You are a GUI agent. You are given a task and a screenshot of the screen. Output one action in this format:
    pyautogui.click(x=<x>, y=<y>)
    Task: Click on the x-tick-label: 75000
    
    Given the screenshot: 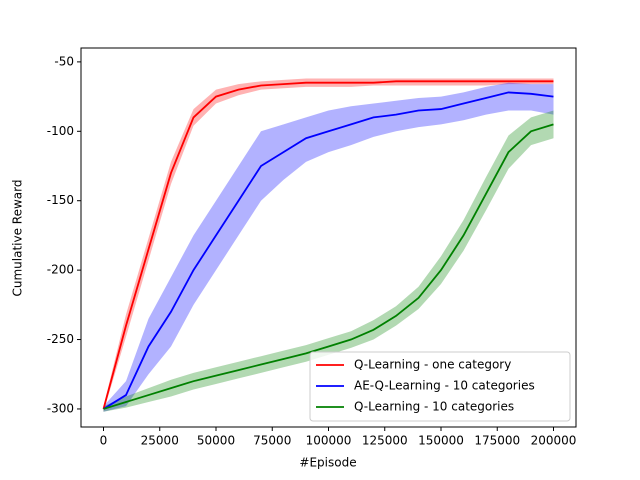 What is the action you would take?
    pyautogui.click(x=272, y=441)
    